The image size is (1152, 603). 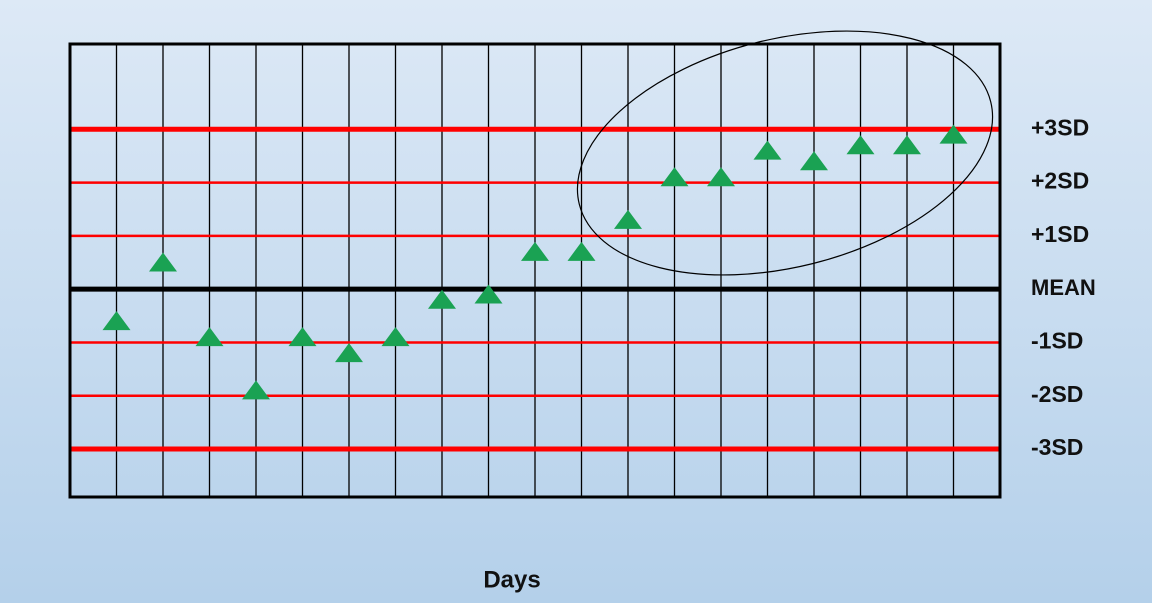 I want to click on y-tick-label: -3SD, so click(x=1057, y=447).